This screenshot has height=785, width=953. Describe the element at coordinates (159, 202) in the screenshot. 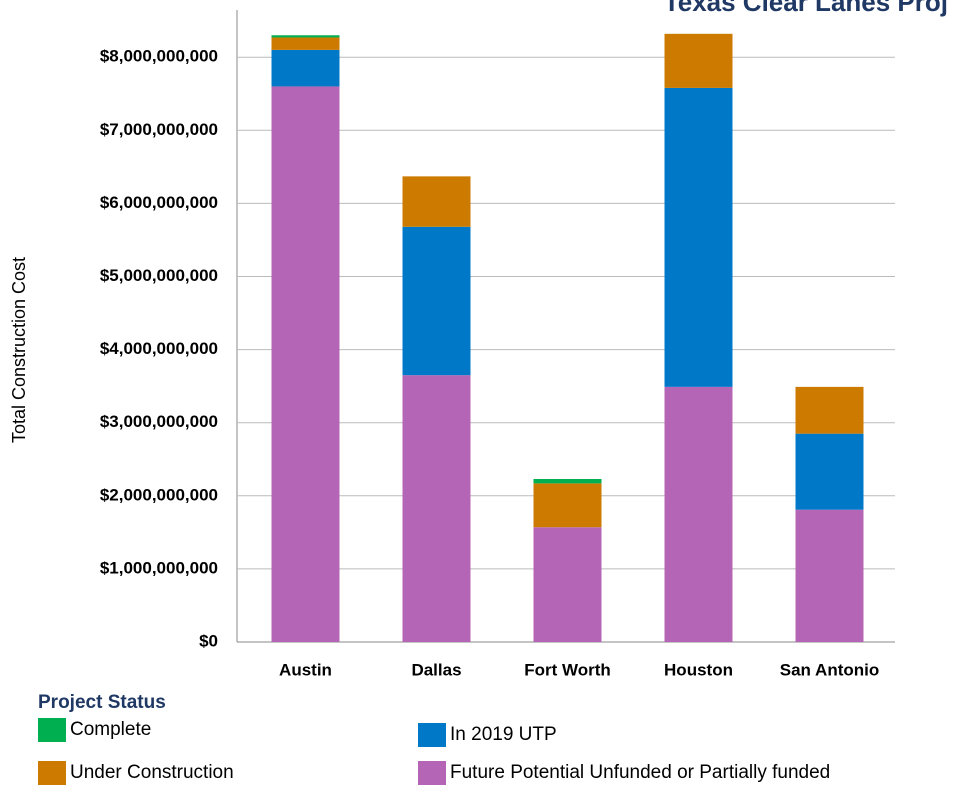

I see `y-tick-label: $6,000,000,000` at that location.